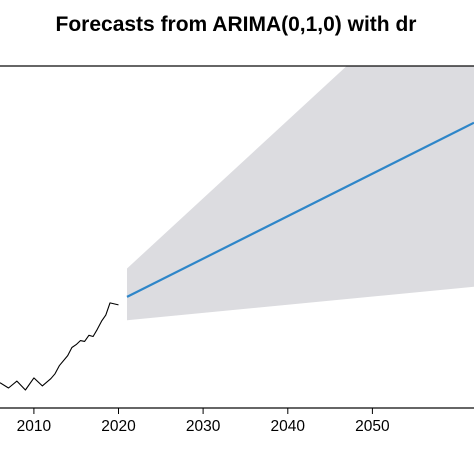  Describe the element at coordinates (288, 426) in the screenshot. I see `x-tick-label: 2040` at that location.